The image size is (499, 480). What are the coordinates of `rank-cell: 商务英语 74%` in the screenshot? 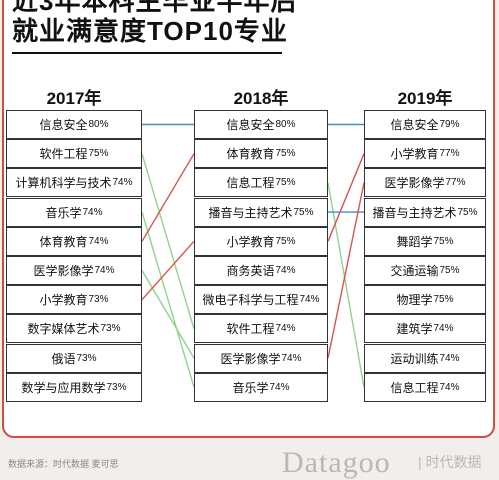 It's located at (261, 270).